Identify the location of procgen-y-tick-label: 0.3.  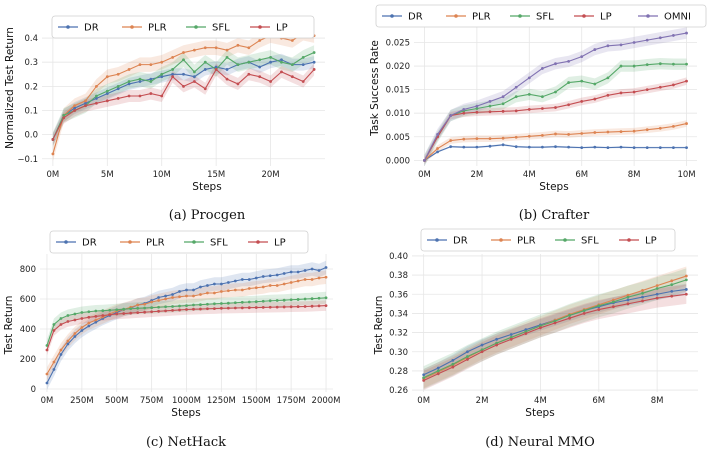
(31, 63).